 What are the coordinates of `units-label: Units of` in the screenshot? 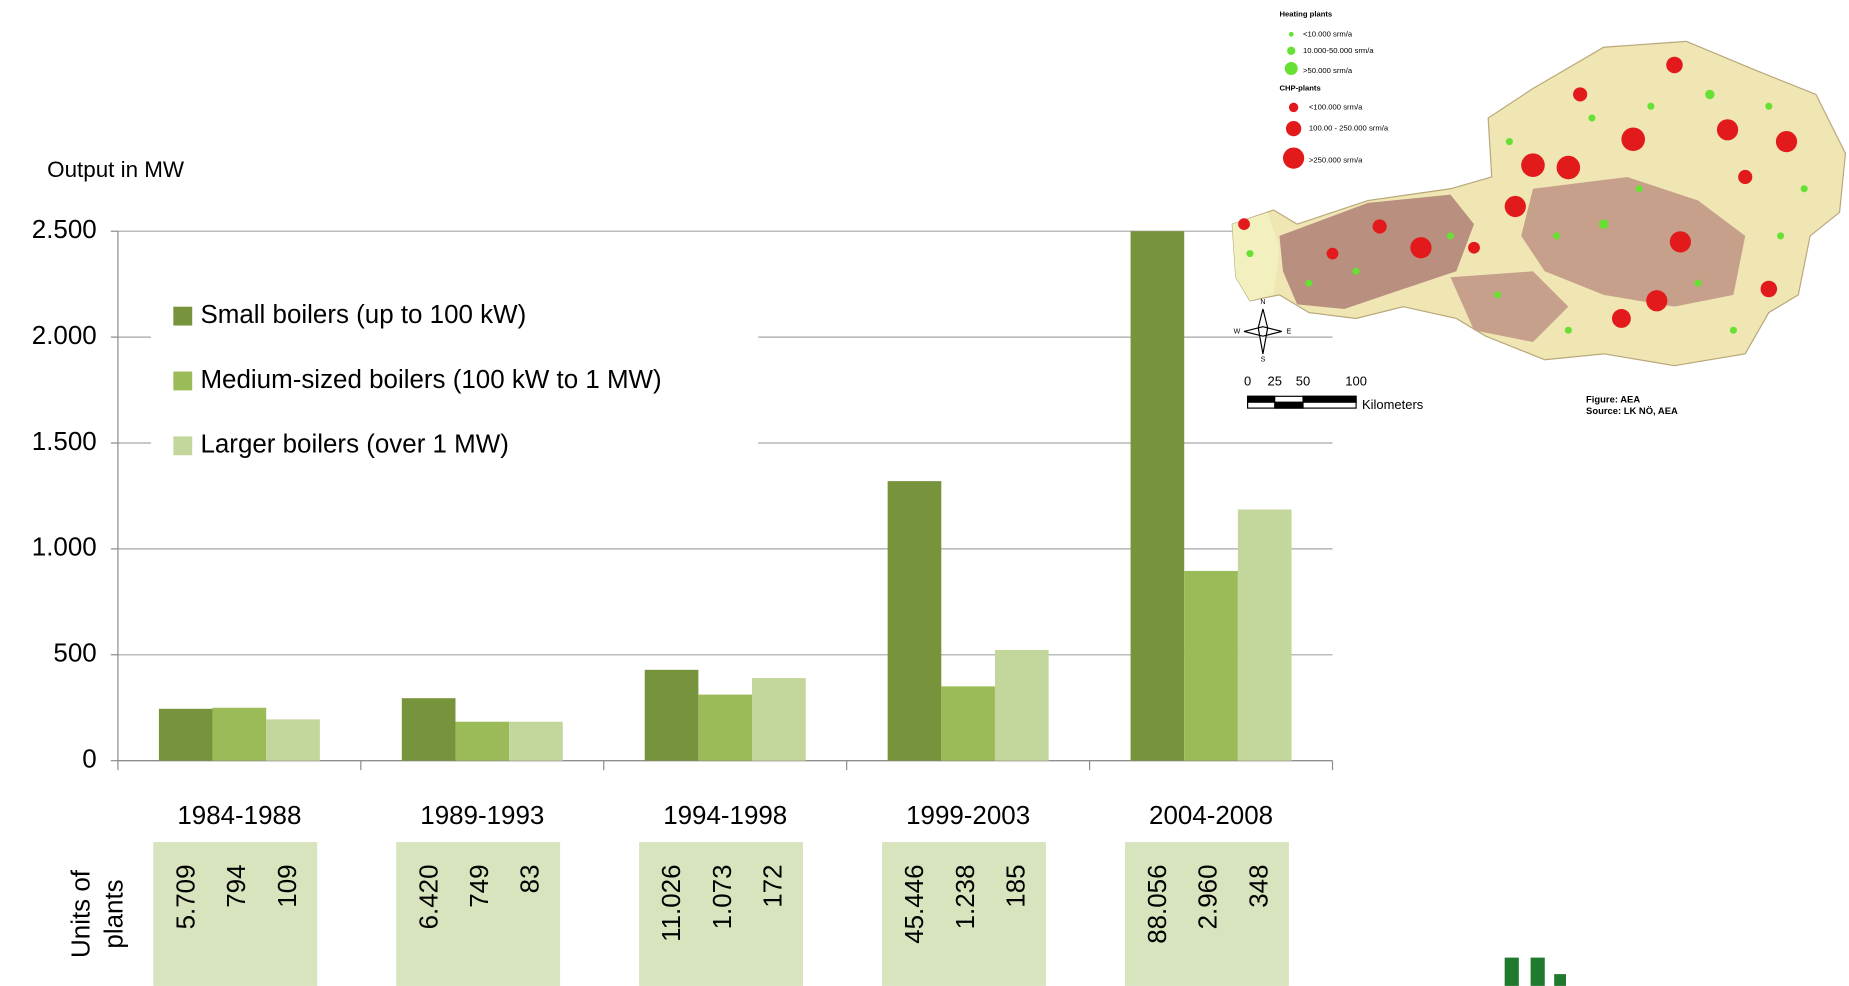 It's located at (81, 913).